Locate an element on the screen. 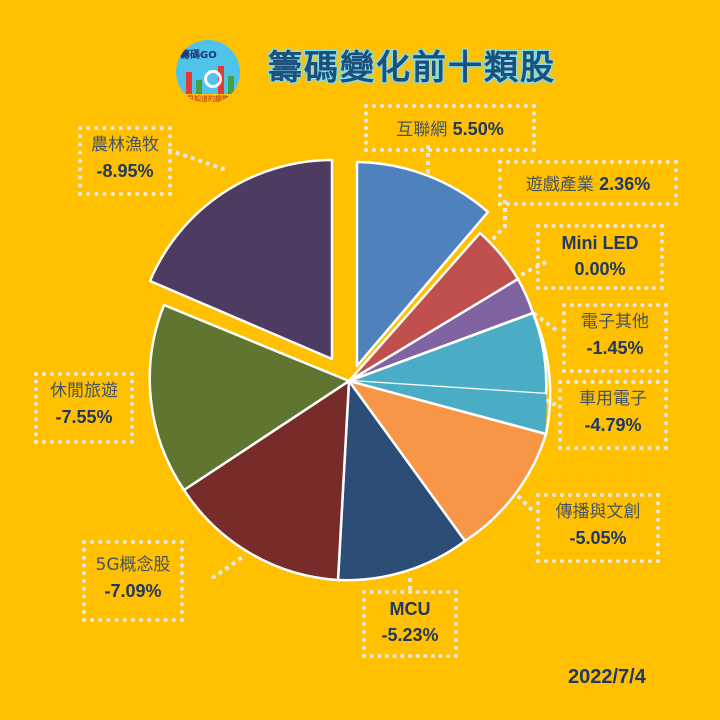 This screenshot has width=720, height=720. label-internet: 互聯網 5.50% is located at coordinates (450, 128).